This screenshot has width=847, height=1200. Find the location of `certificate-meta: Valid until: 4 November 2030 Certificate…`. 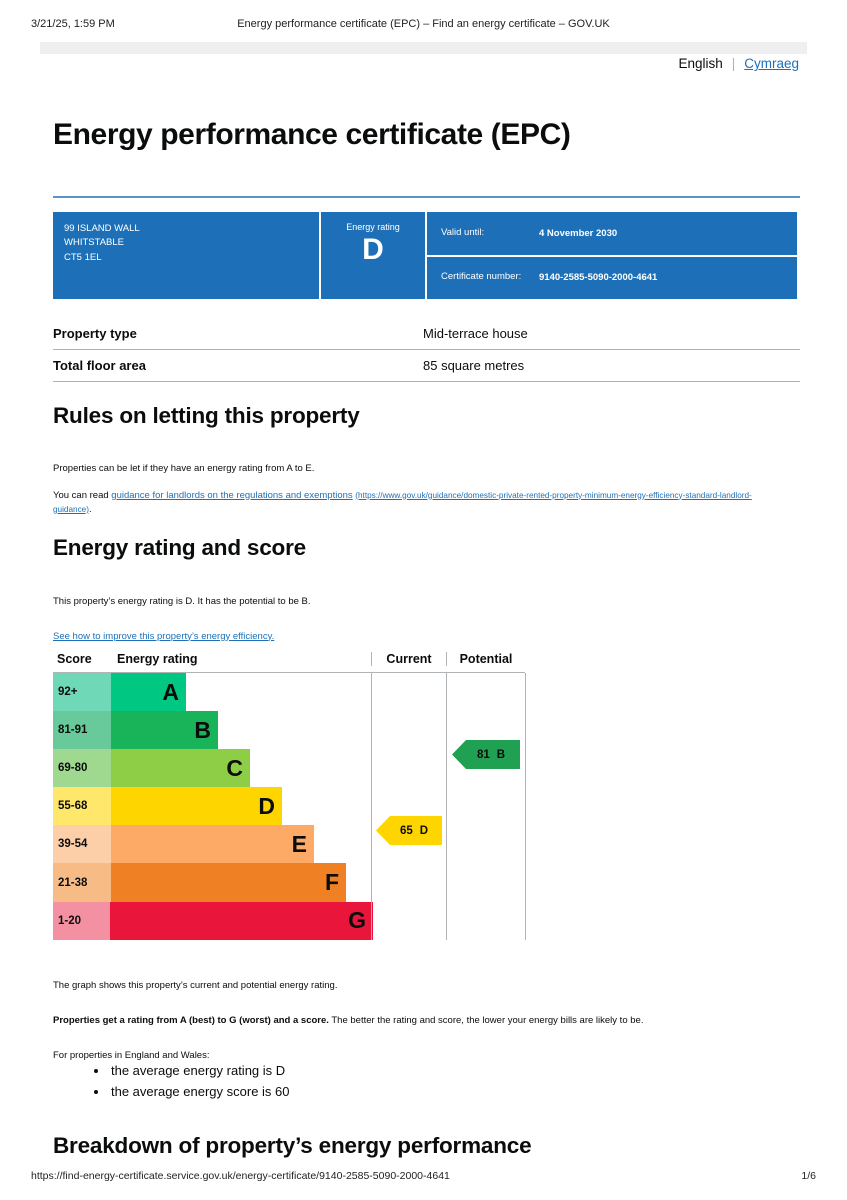

certificate-meta: Valid until: 4 November 2030 Certificate… is located at coordinates (612, 255).